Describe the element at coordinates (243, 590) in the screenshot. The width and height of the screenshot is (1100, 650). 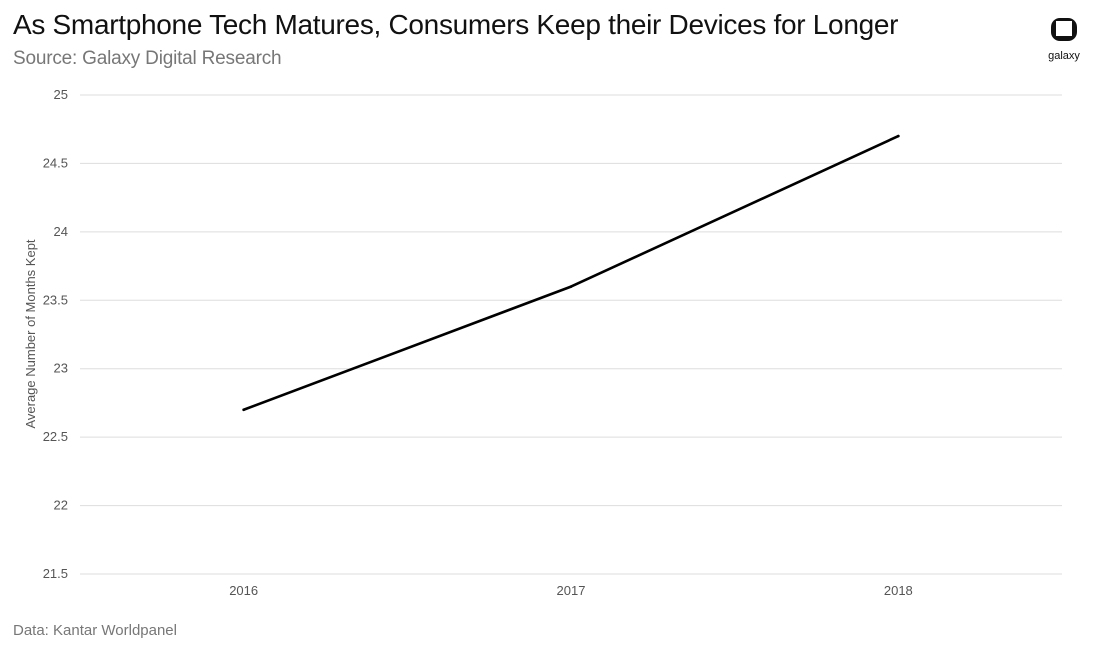
I see `x-tick-label: 2016` at that location.